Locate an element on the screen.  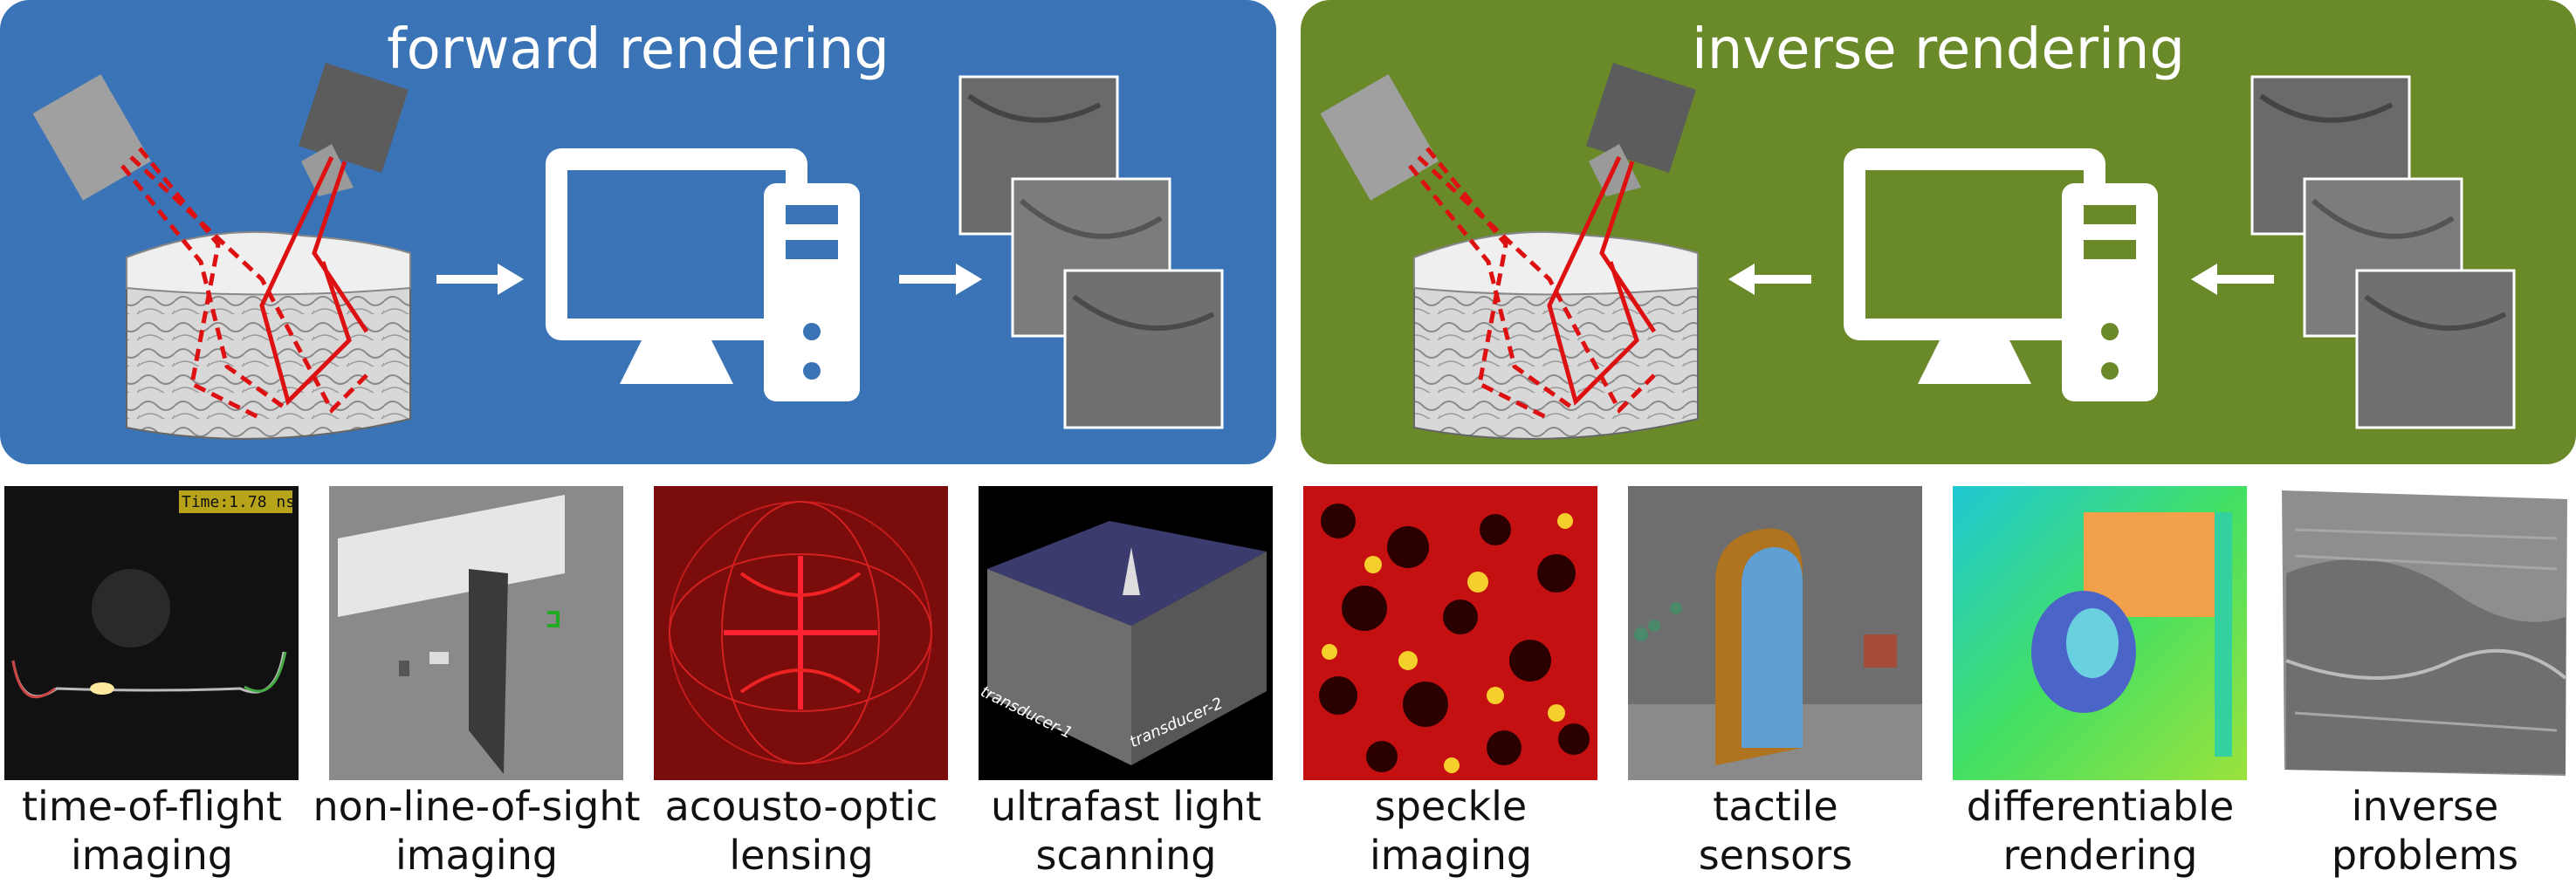
caption-line2: scanning is located at coordinates (1126, 855).